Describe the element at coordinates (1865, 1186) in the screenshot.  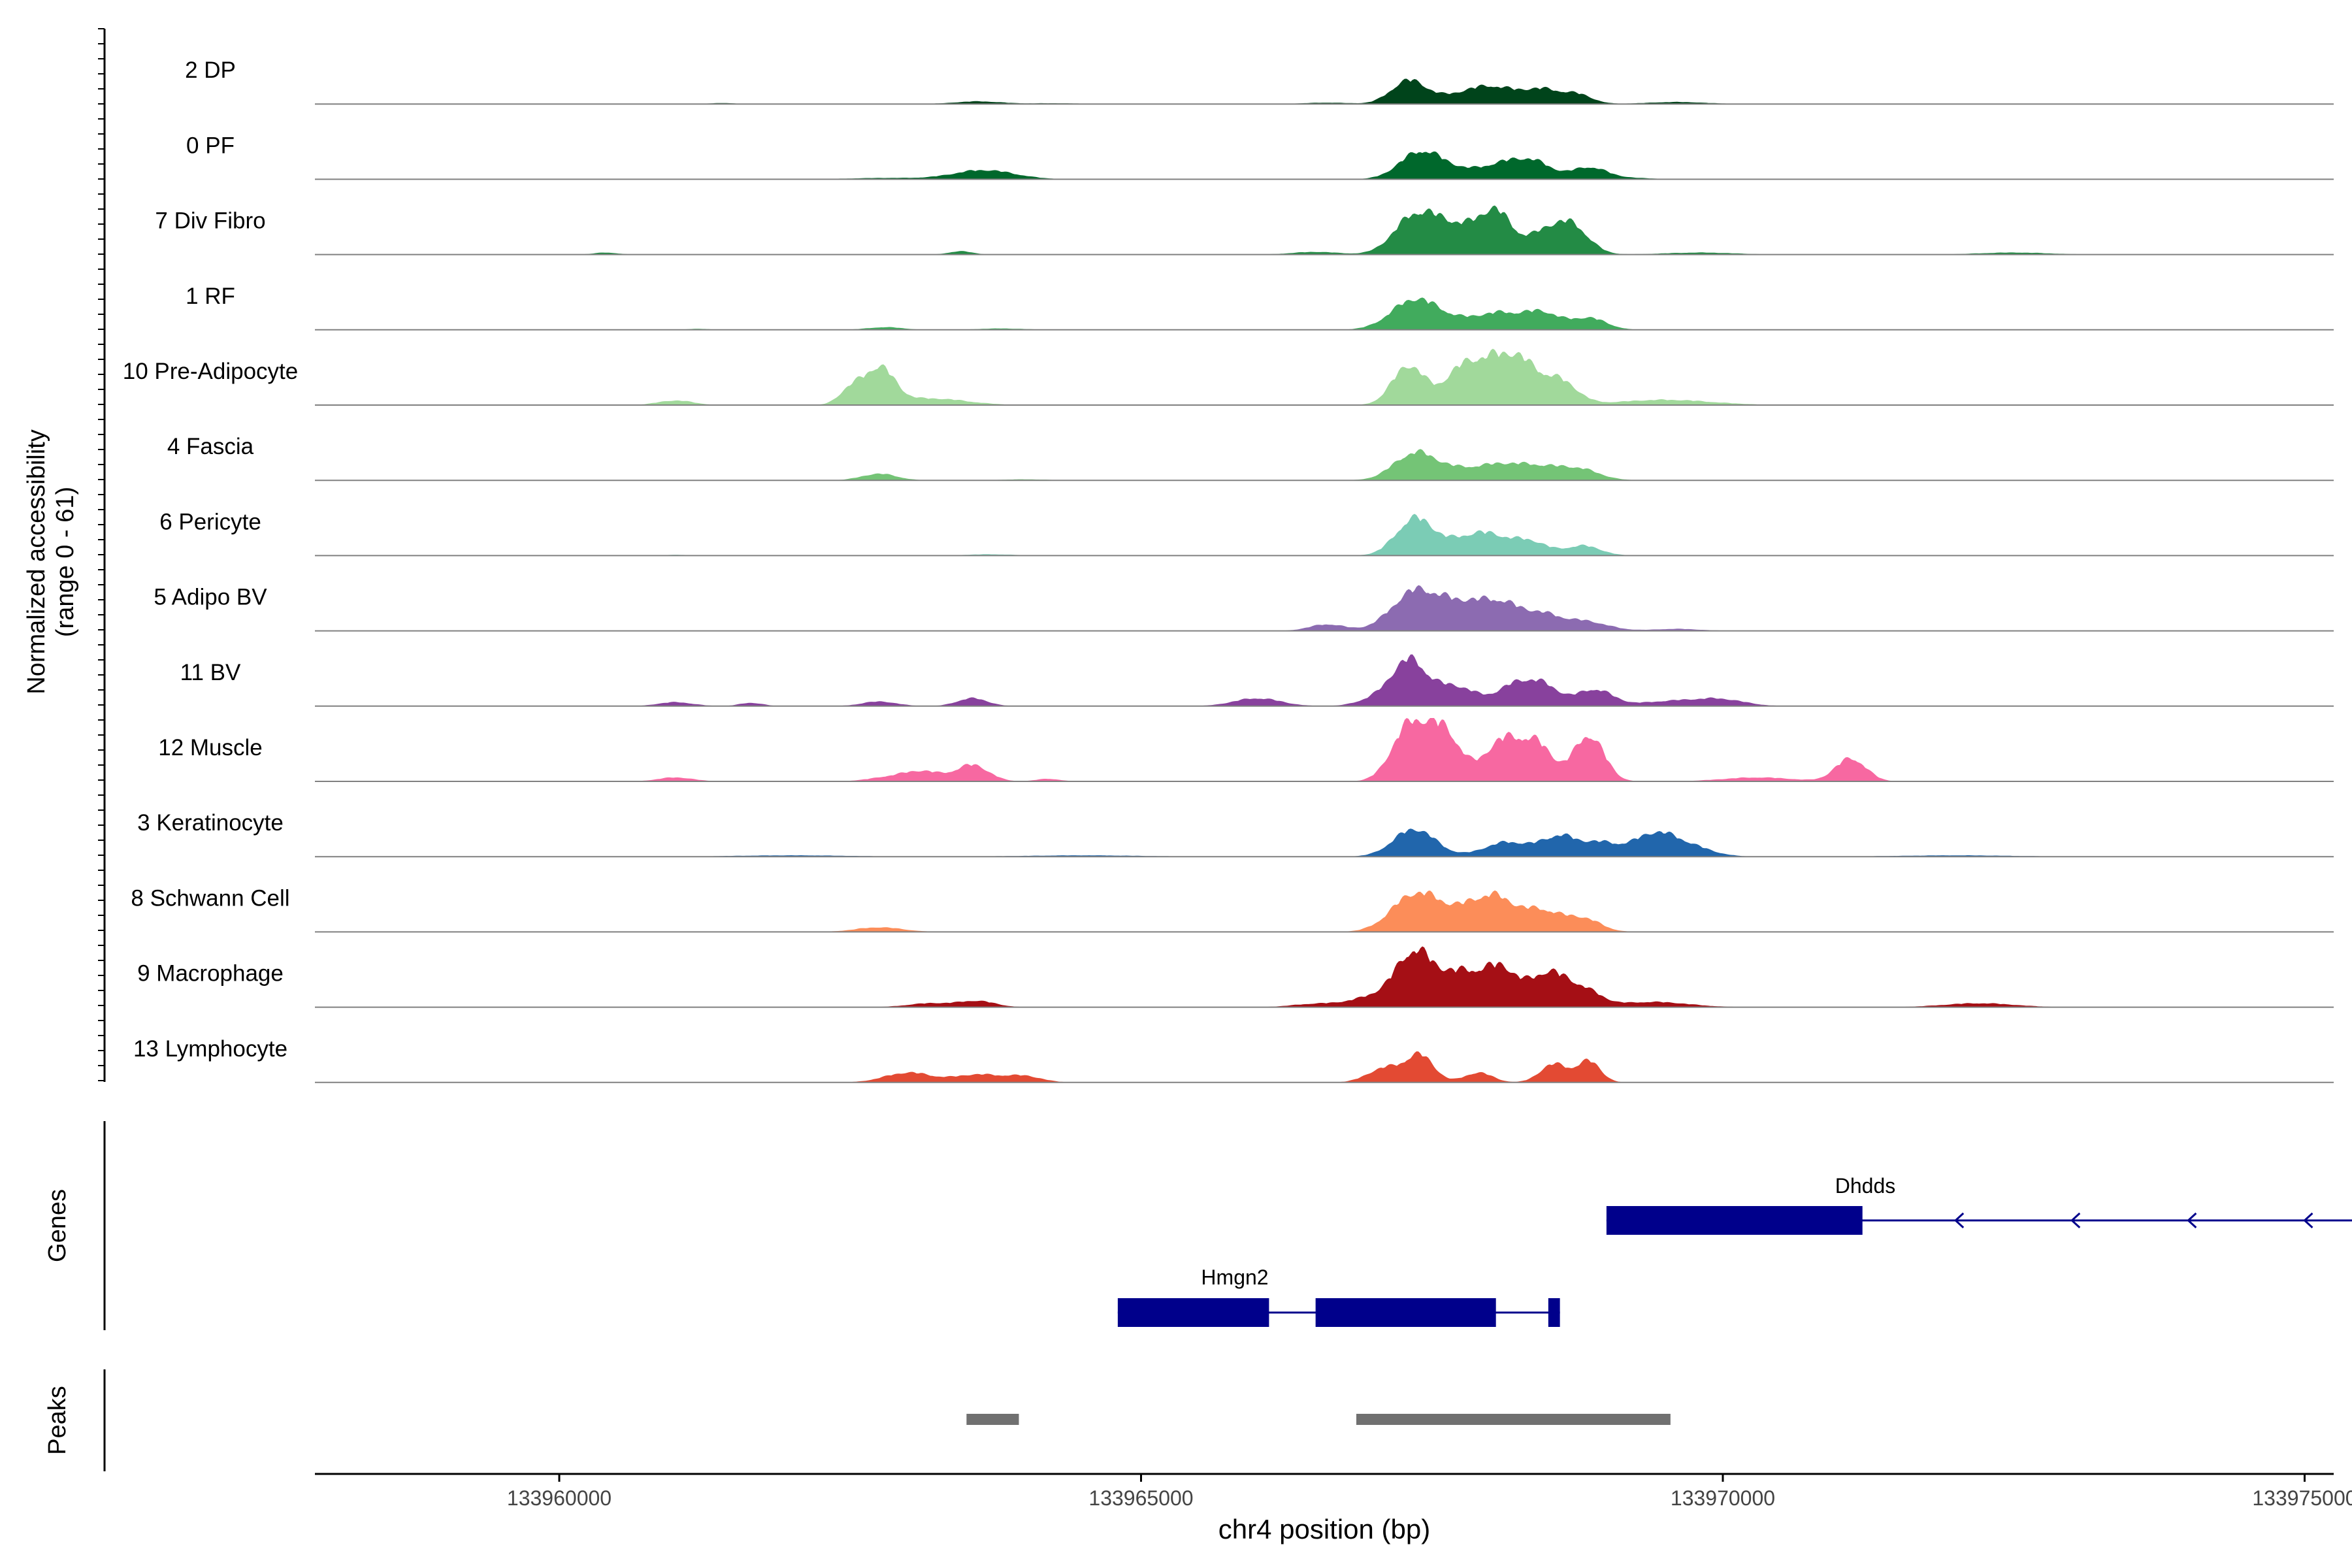
I see `gene-label: Dhdds` at that location.